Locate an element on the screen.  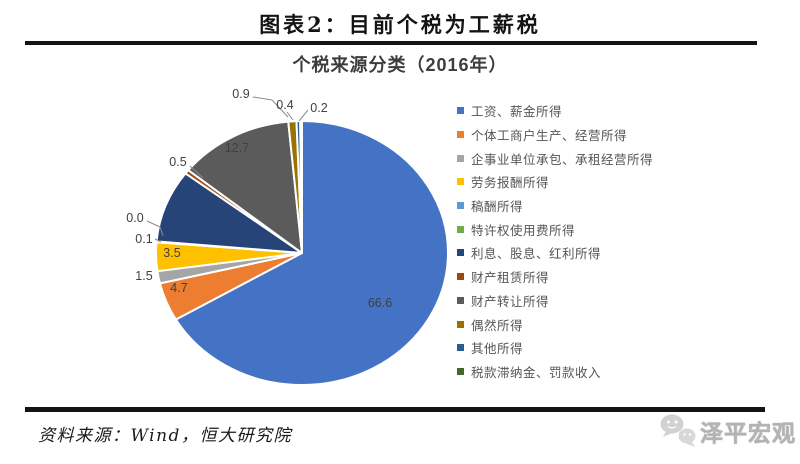
data-label-1: 4.7 is located at coordinates (178, 288).